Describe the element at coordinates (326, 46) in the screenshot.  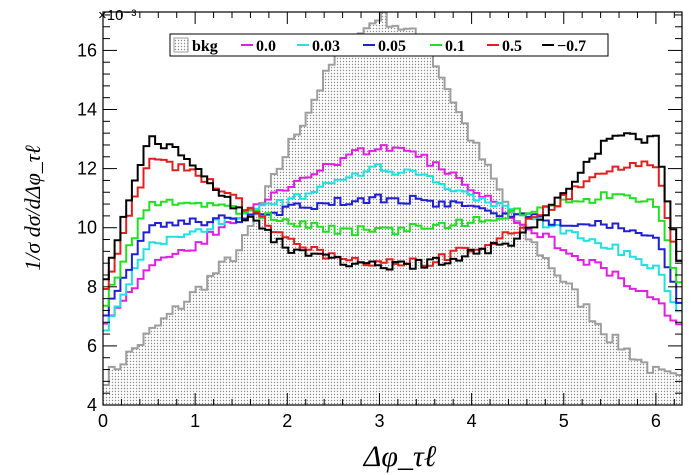
I see `legend-label-0.03: 0.03` at that location.